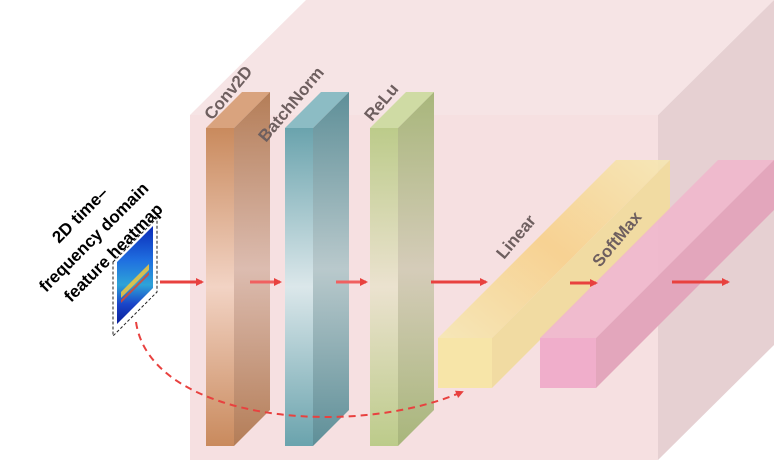  Describe the element at coordinates (135, 287) in the screenshot. I see `heatmap-warm-band` at that location.